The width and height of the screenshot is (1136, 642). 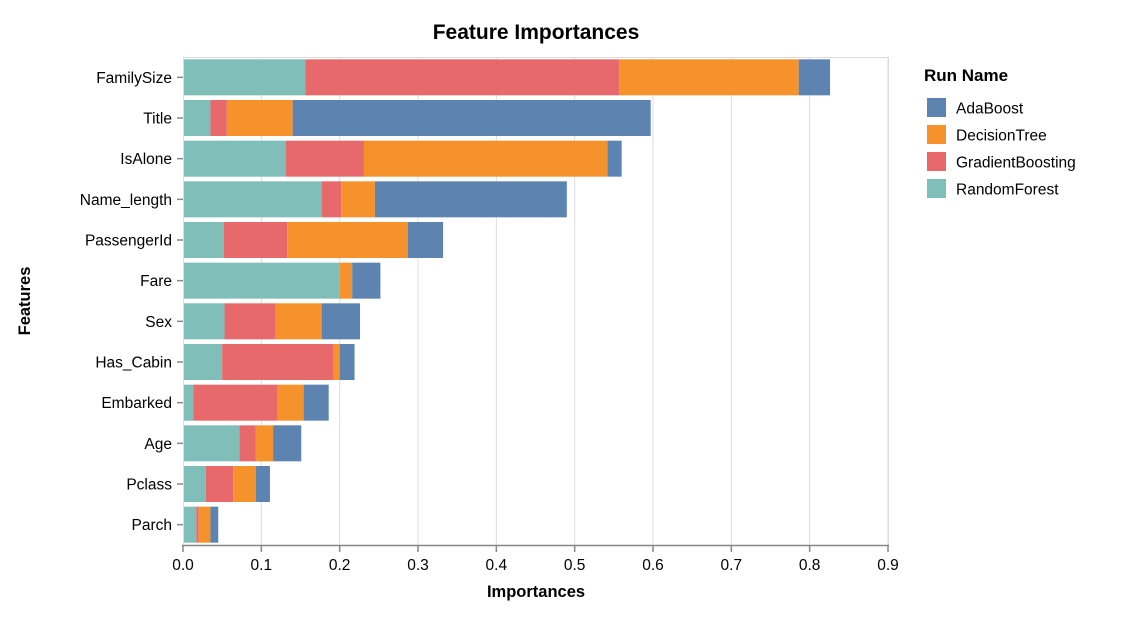 I want to click on y-tick-label: Title, so click(x=157, y=119).